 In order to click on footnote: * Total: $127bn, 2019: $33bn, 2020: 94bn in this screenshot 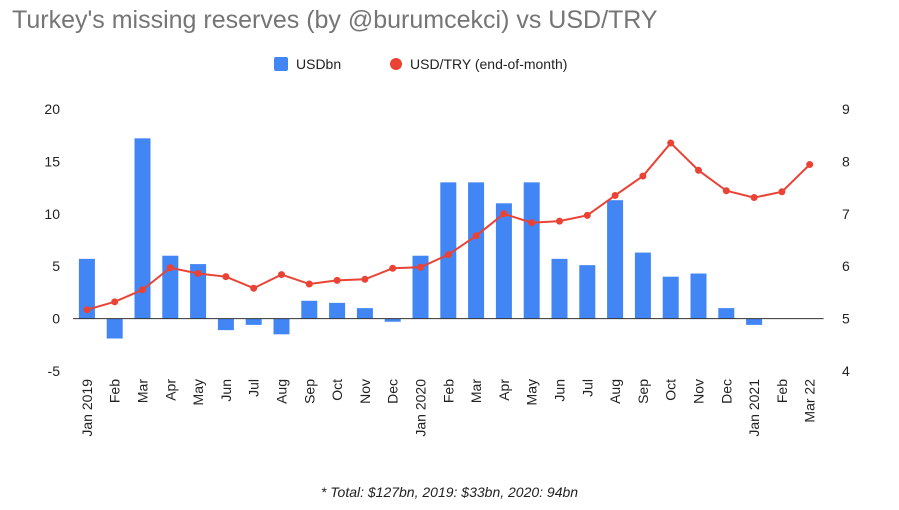, I will do `click(449, 492)`.